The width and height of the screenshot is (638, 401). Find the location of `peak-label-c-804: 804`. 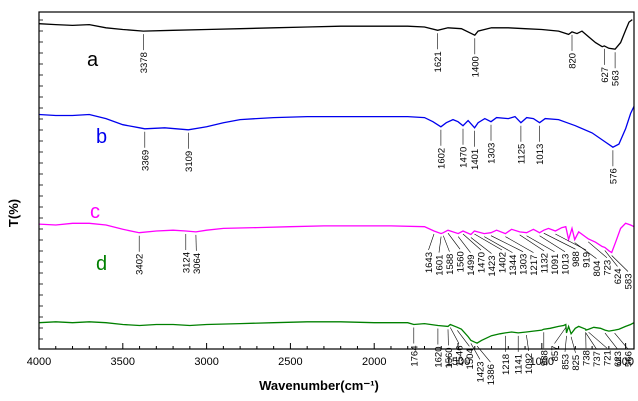

peak-label-c-804: 804 is located at coordinates (597, 269).